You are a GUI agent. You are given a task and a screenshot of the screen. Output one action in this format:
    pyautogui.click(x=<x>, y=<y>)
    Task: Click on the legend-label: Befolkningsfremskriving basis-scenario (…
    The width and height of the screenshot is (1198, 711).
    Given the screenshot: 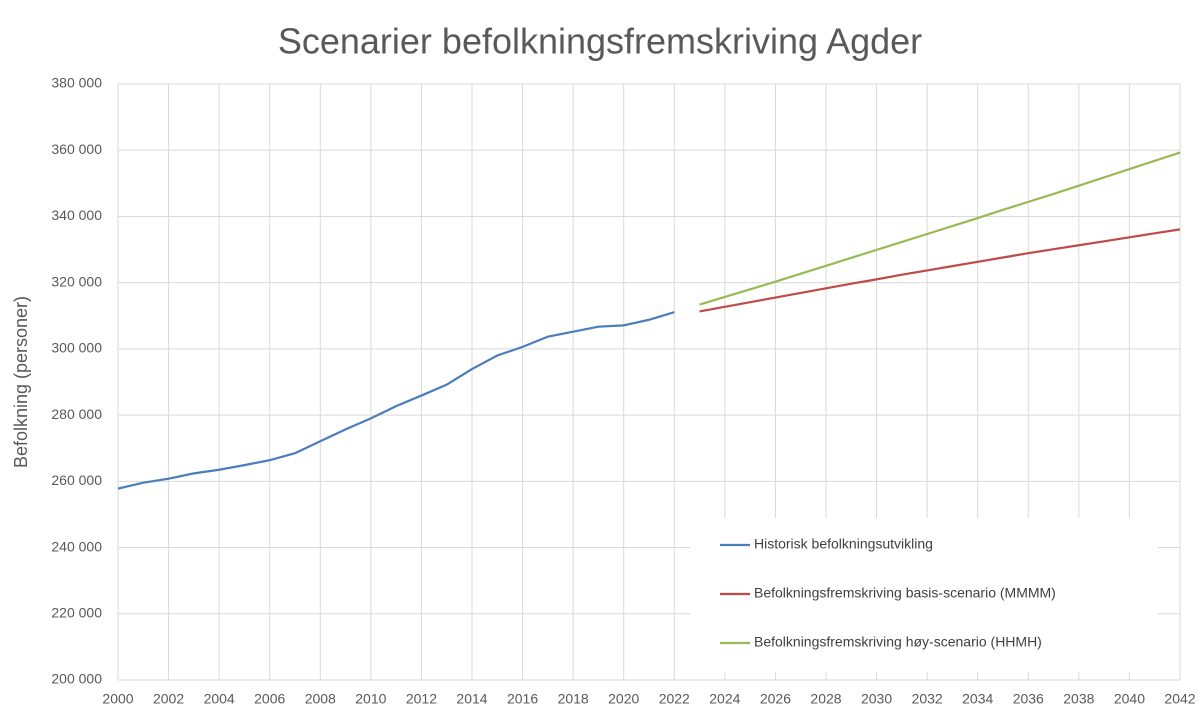 What is the action you would take?
    pyautogui.click(x=905, y=593)
    